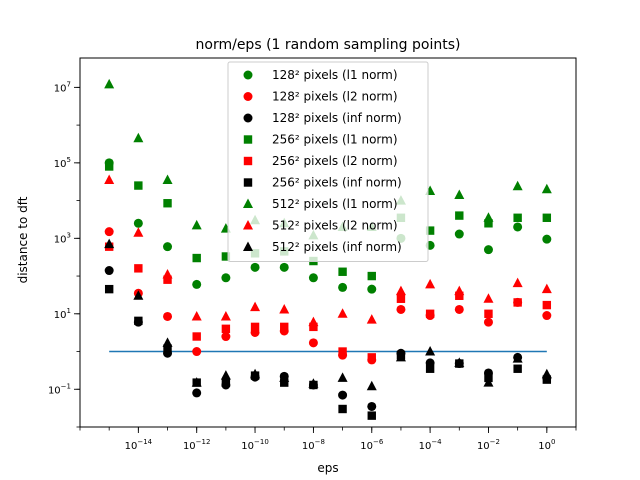 This screenshot has height=480, width=640. I want to click on y-tick-label: 10⁷, so click(62, 87).